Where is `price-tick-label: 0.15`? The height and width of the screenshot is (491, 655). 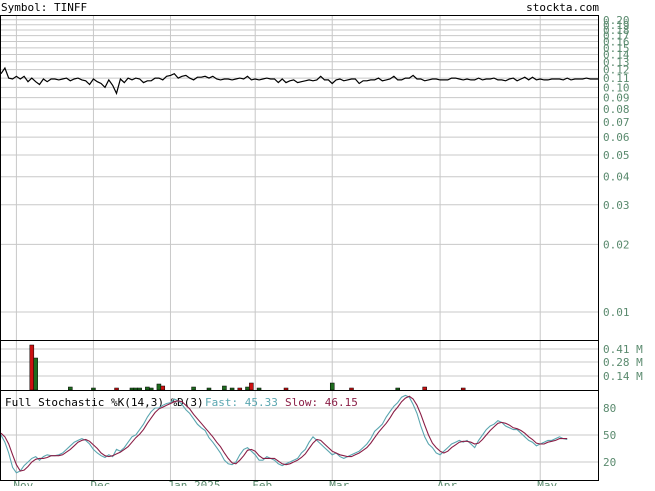
price-tick-label: 0.15 is located at coordinates (616, 48).